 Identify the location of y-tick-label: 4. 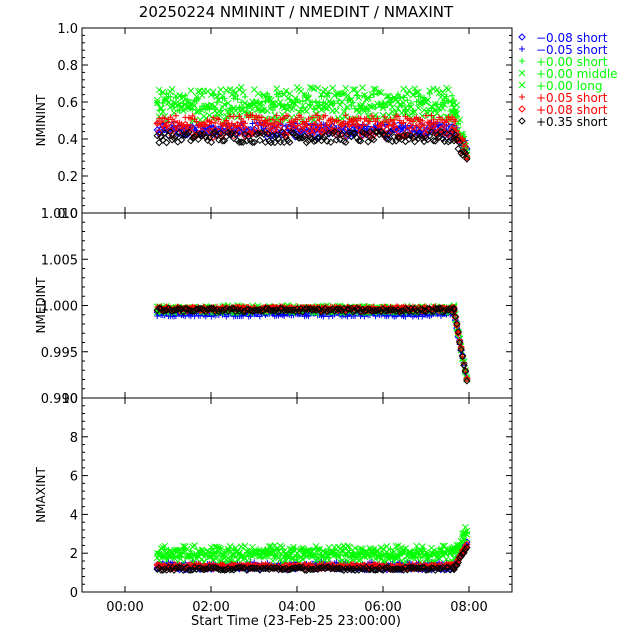
(74, 515).